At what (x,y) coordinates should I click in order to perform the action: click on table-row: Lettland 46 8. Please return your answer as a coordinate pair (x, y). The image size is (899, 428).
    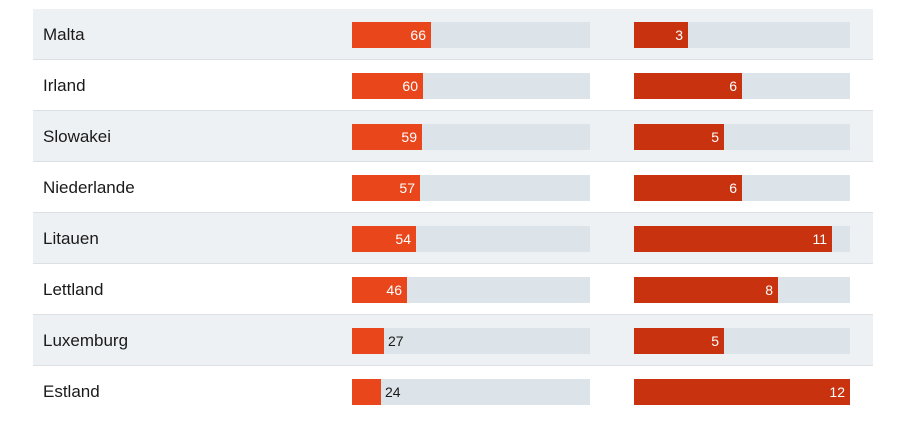
    Looking at the image, I should click on (453, 289).